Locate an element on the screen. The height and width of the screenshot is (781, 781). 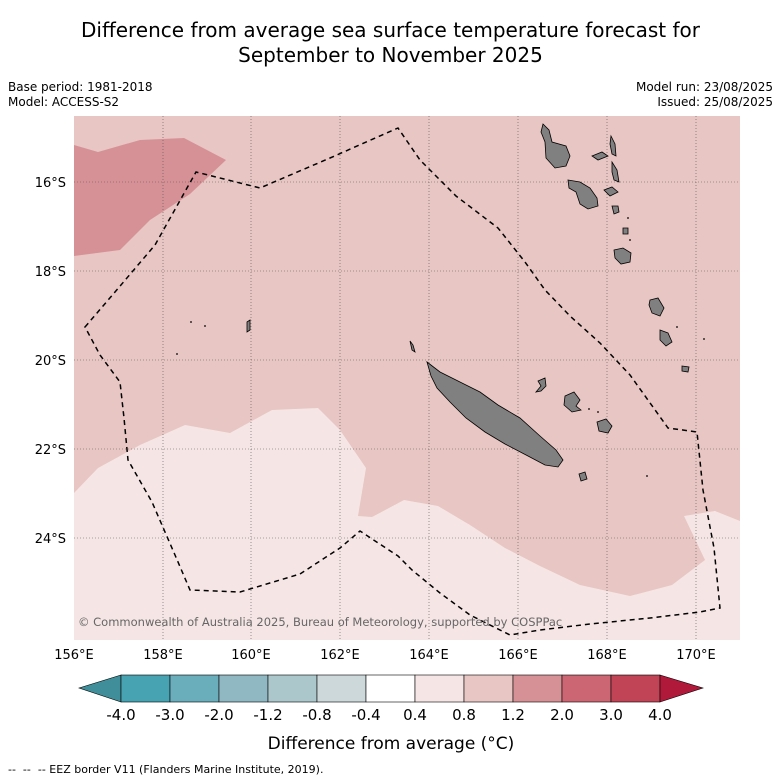
lon-tick-label: 170°E is located at coordinates (696, 655).